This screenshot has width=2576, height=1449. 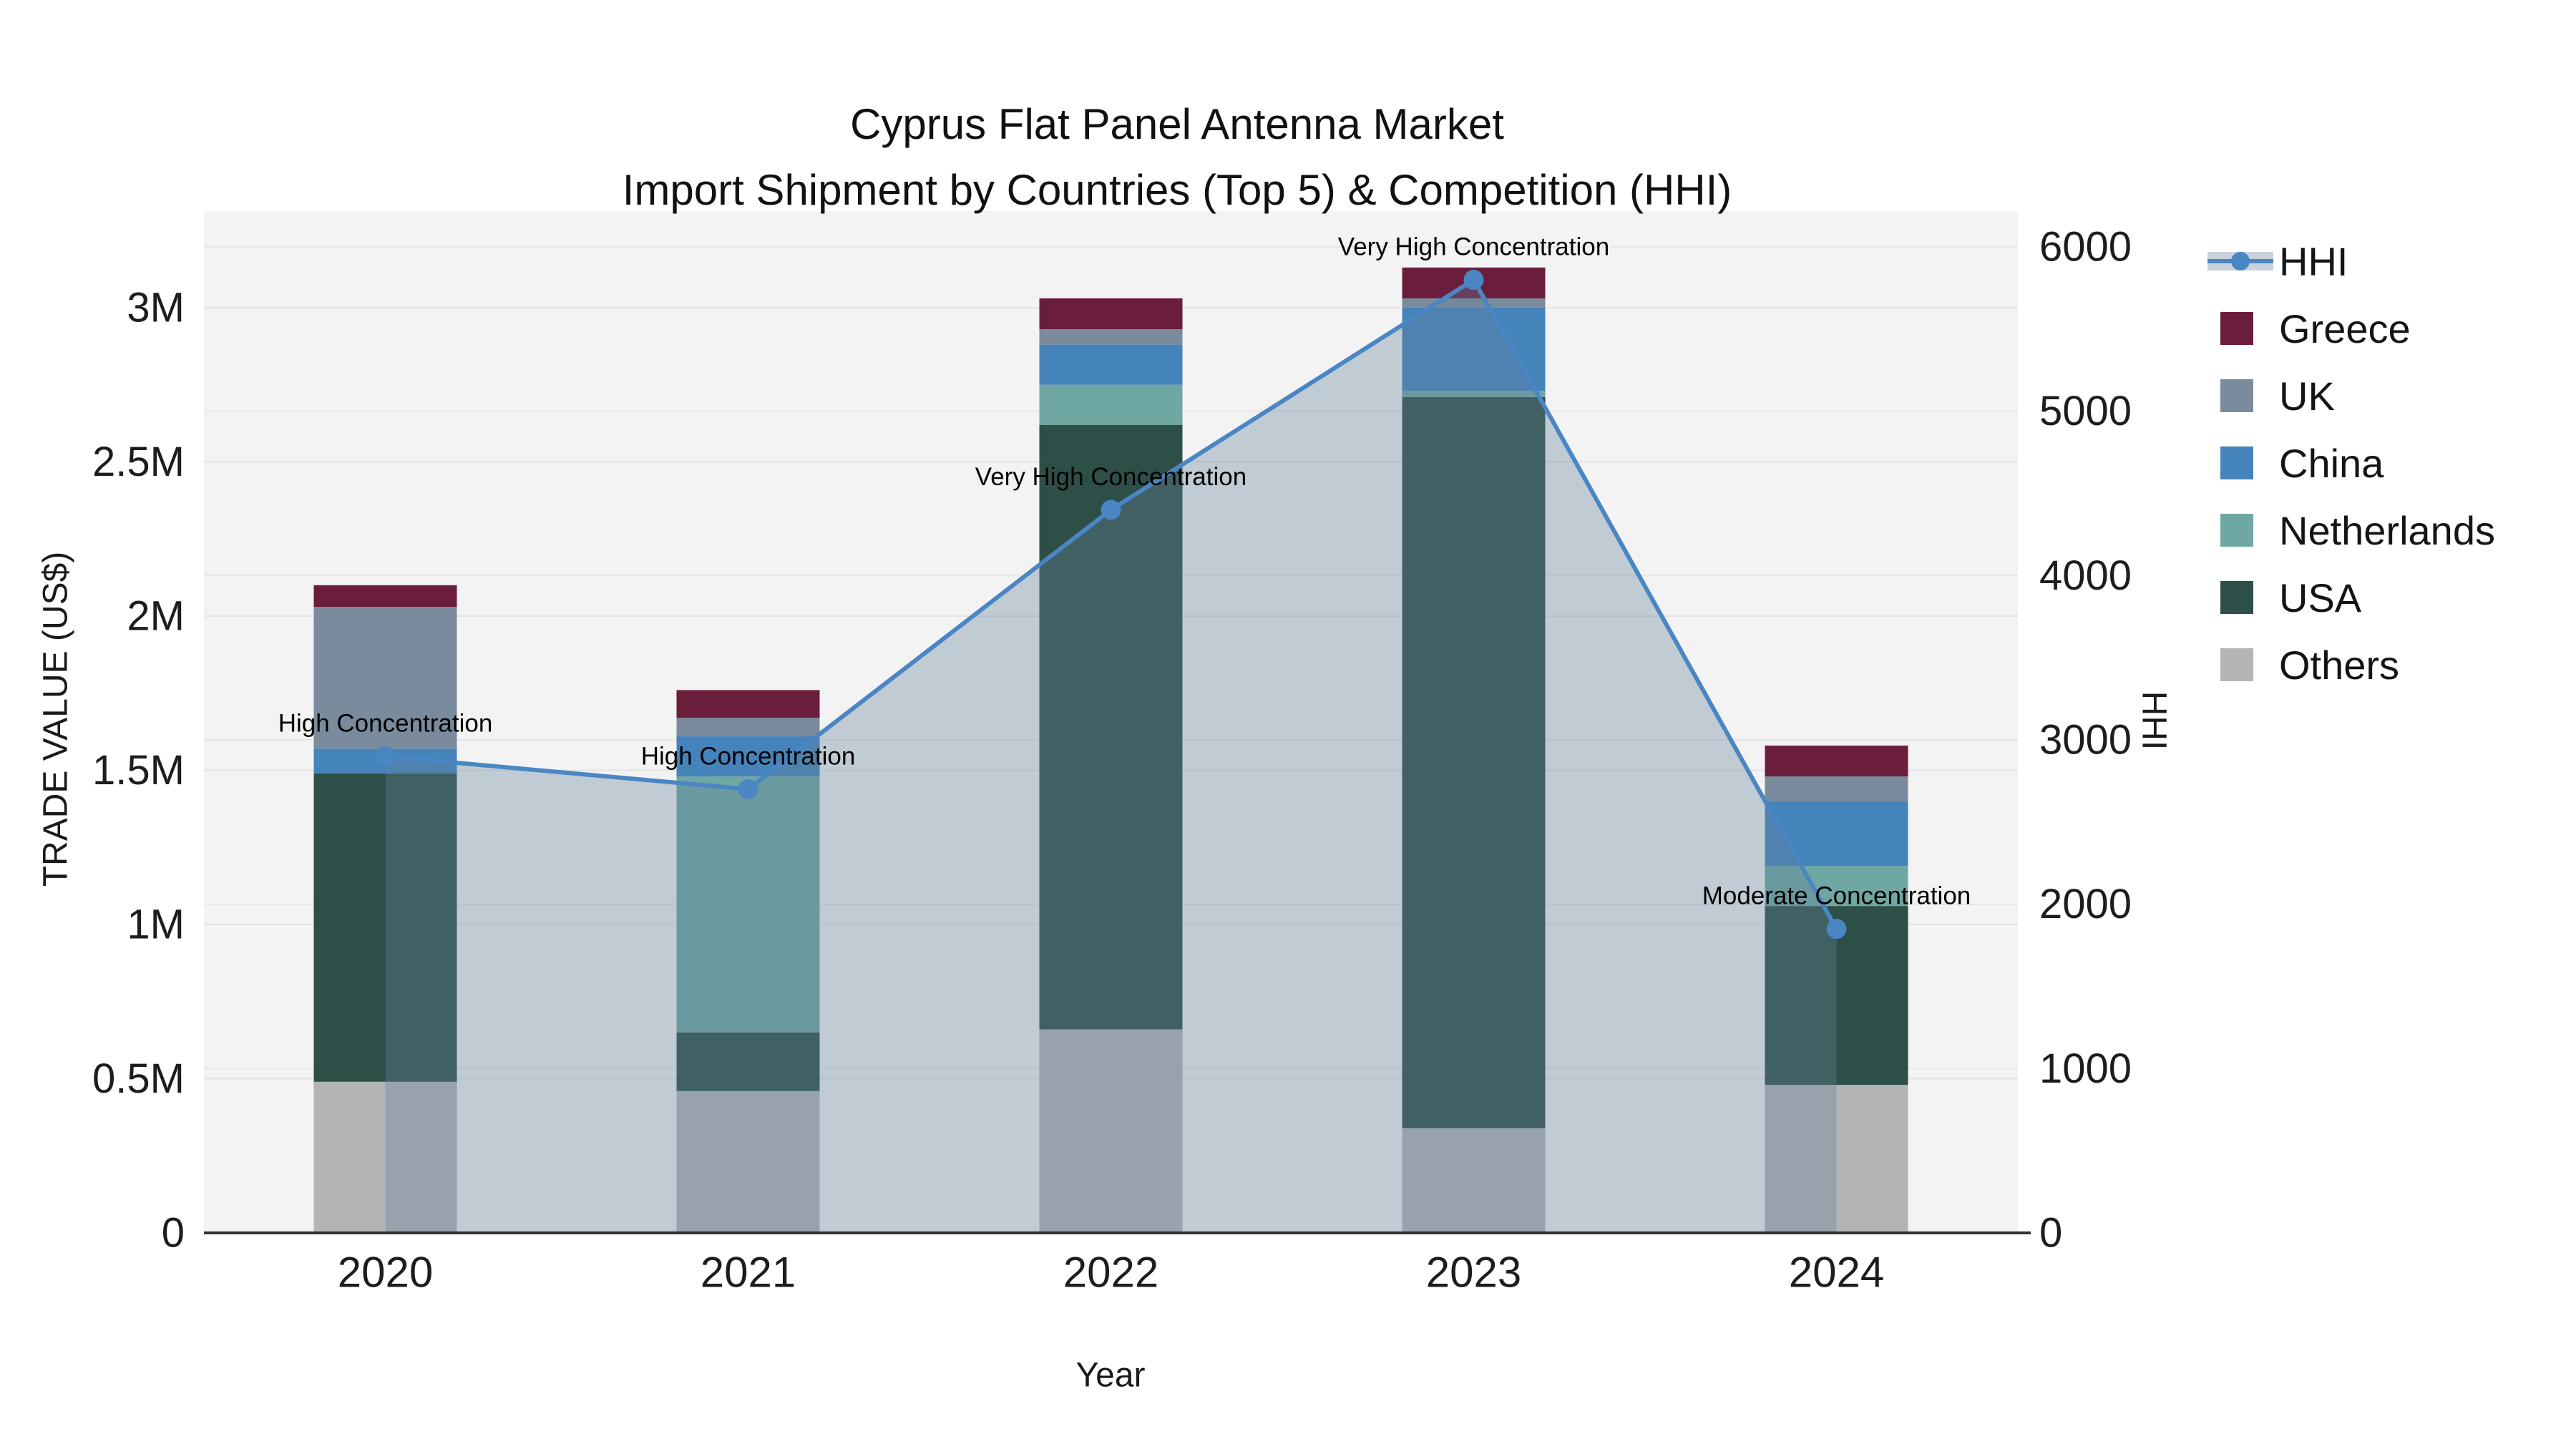 I want to click on y-left-tick: 2M, so click(x=156, y=615).